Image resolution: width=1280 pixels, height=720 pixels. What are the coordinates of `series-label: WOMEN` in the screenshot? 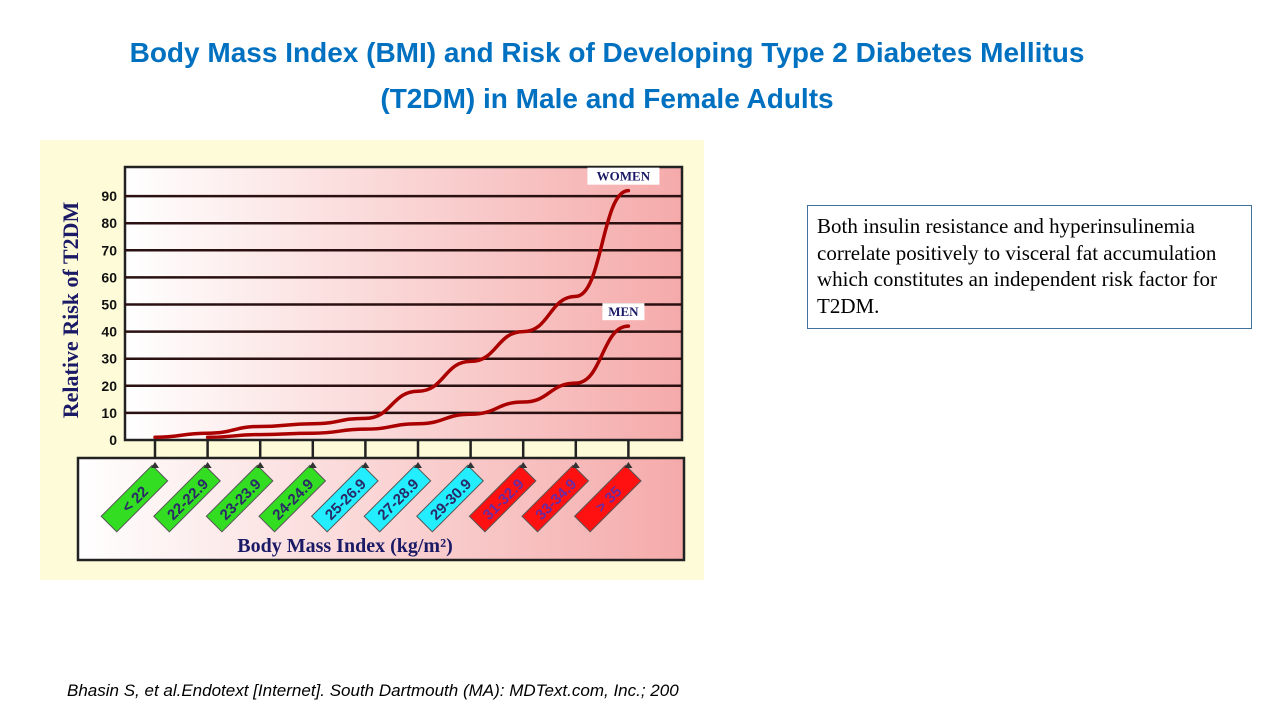 It's located at (624, 176).